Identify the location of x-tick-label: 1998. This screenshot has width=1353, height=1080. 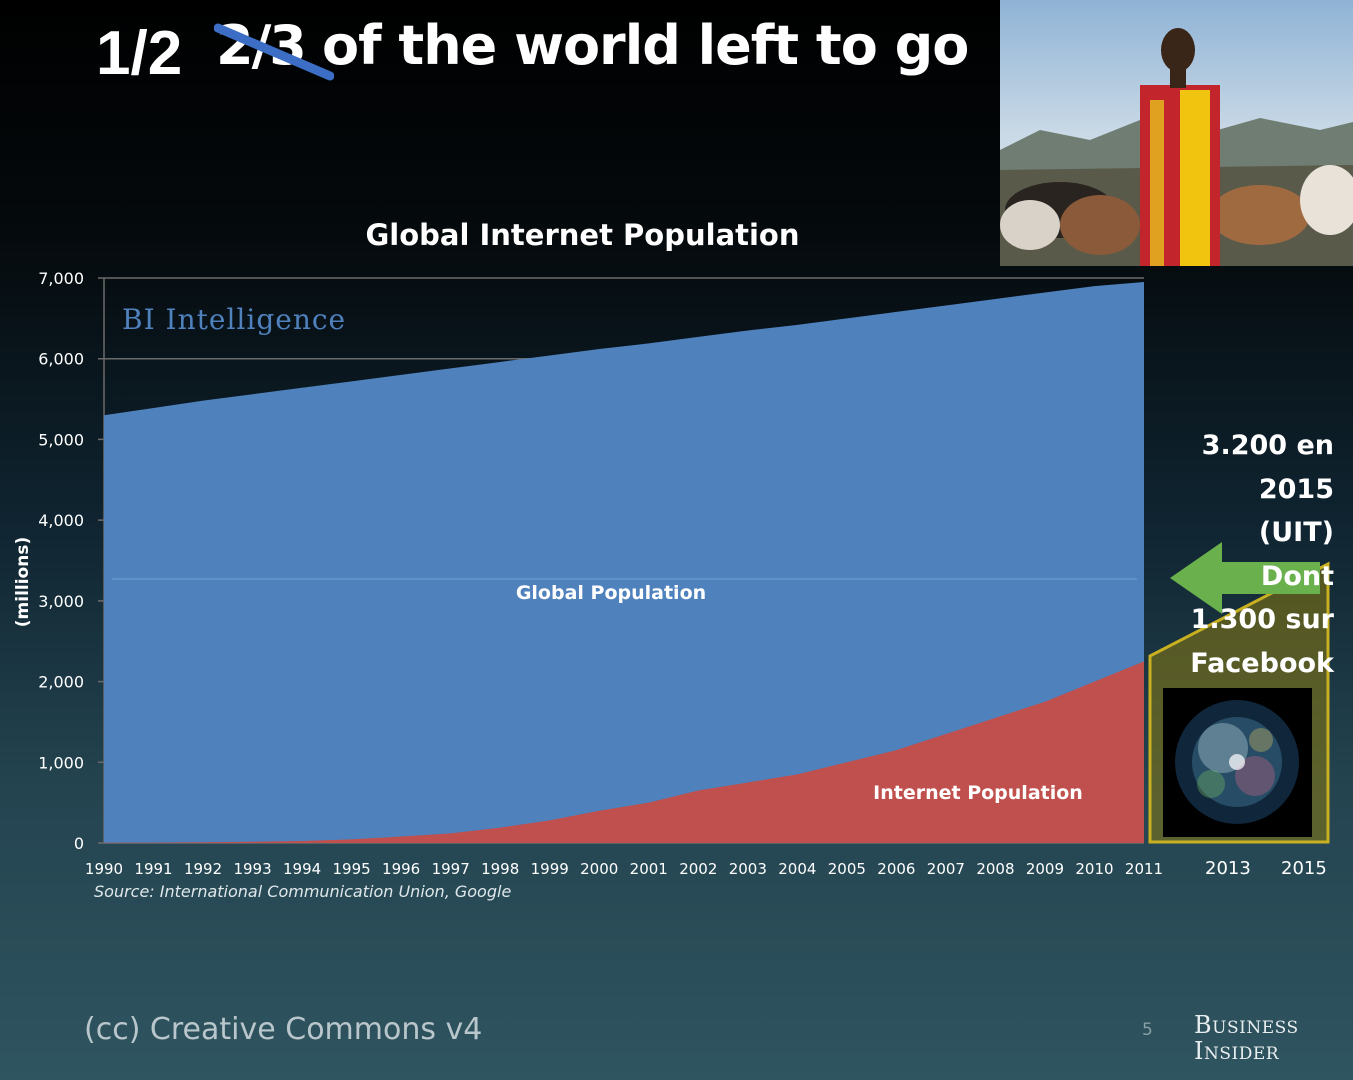
(500, 869).